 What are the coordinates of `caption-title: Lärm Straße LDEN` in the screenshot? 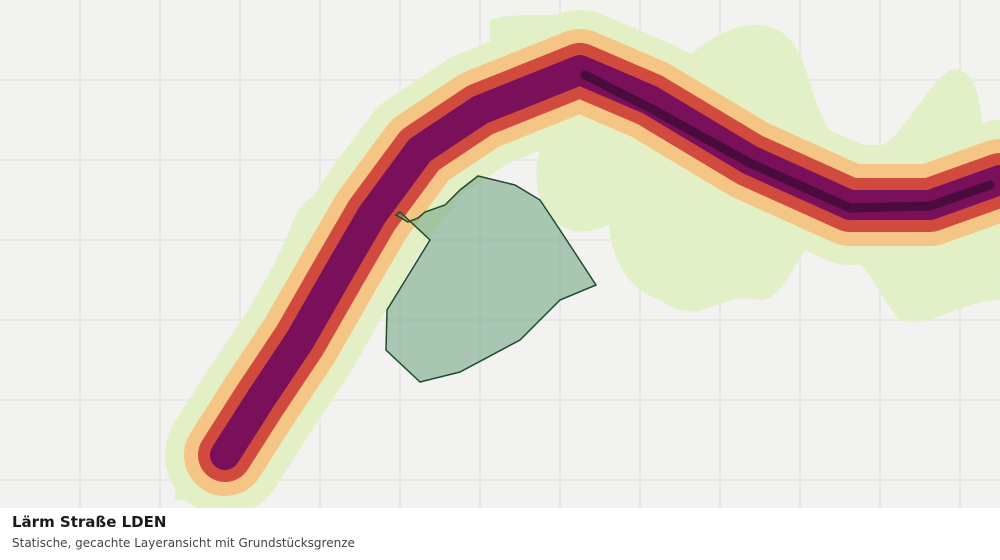 It's located at (89, 522).